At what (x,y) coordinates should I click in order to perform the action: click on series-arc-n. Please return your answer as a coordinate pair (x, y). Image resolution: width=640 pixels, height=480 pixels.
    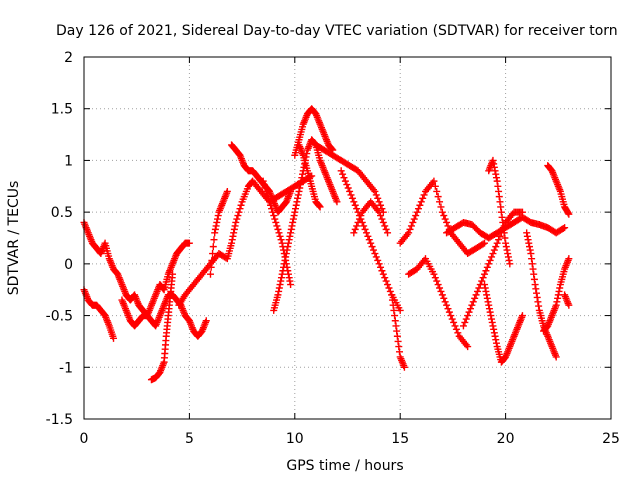
    Looking at the image, I should click on (371, 217).